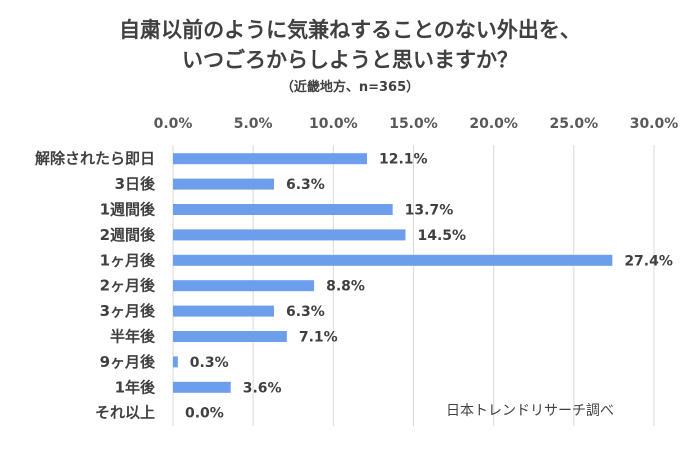 The width and height of the screenshot is (700, 449). What do you see at coordinates (530, 411) in the screenshot?
I see `source-credit: 日本トレンドリサーチ調べ` at bounding box center [530, 411].